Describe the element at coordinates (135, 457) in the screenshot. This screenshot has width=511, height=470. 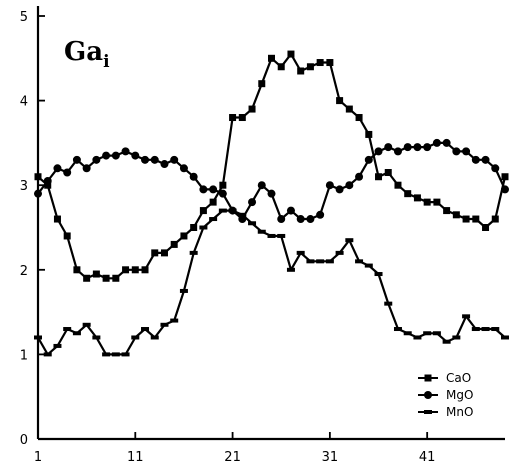
I see `x-tick-label: 11` at that location.